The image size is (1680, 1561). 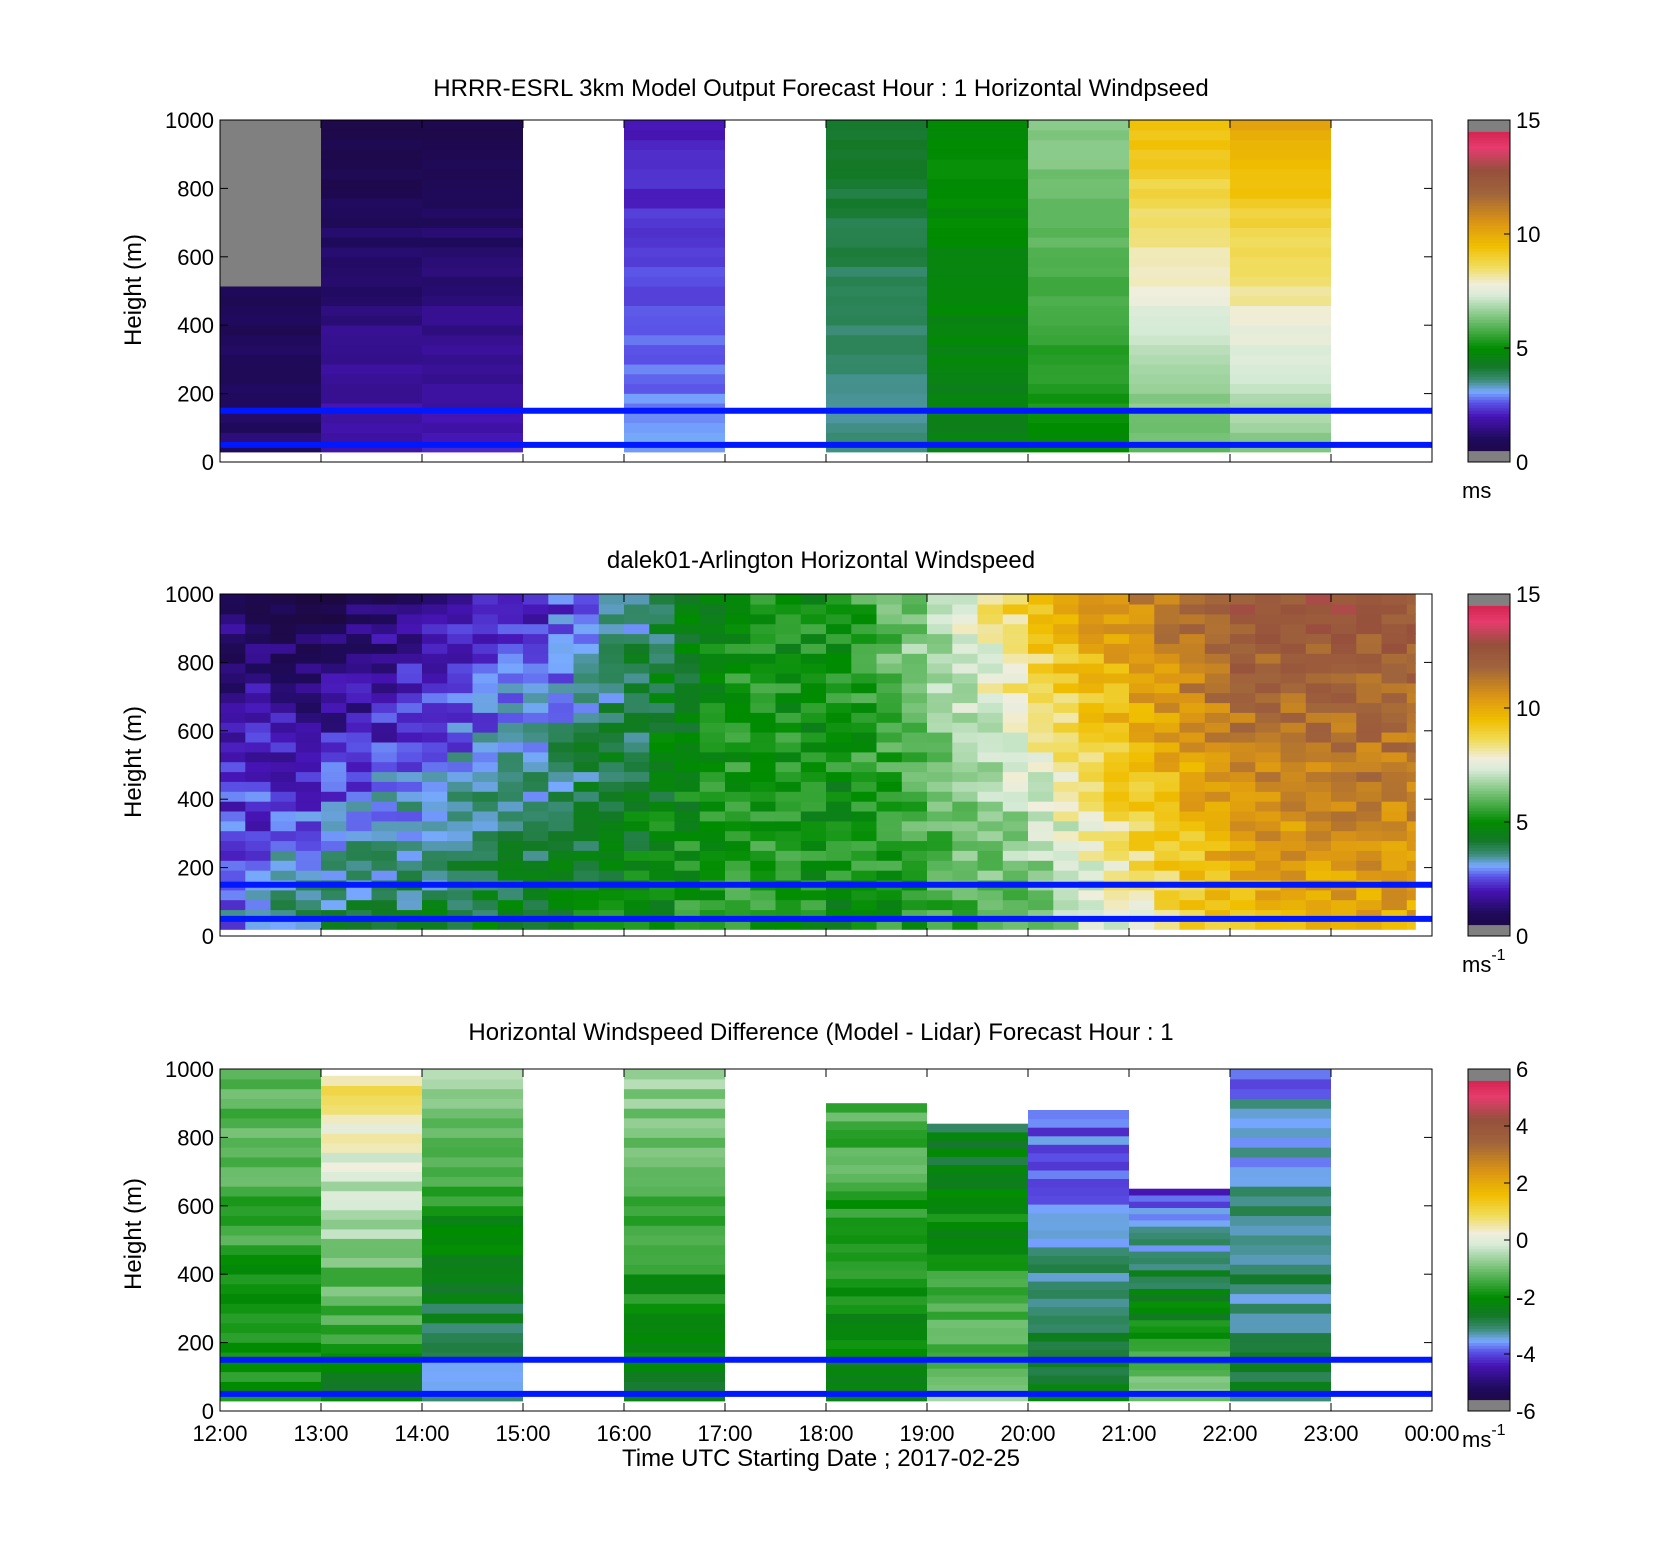 What do you see at coordinates (1526, 1354) in the screenshot?
I see `colorbar-tick-label: -4` at bounding box center [1526, 1354].